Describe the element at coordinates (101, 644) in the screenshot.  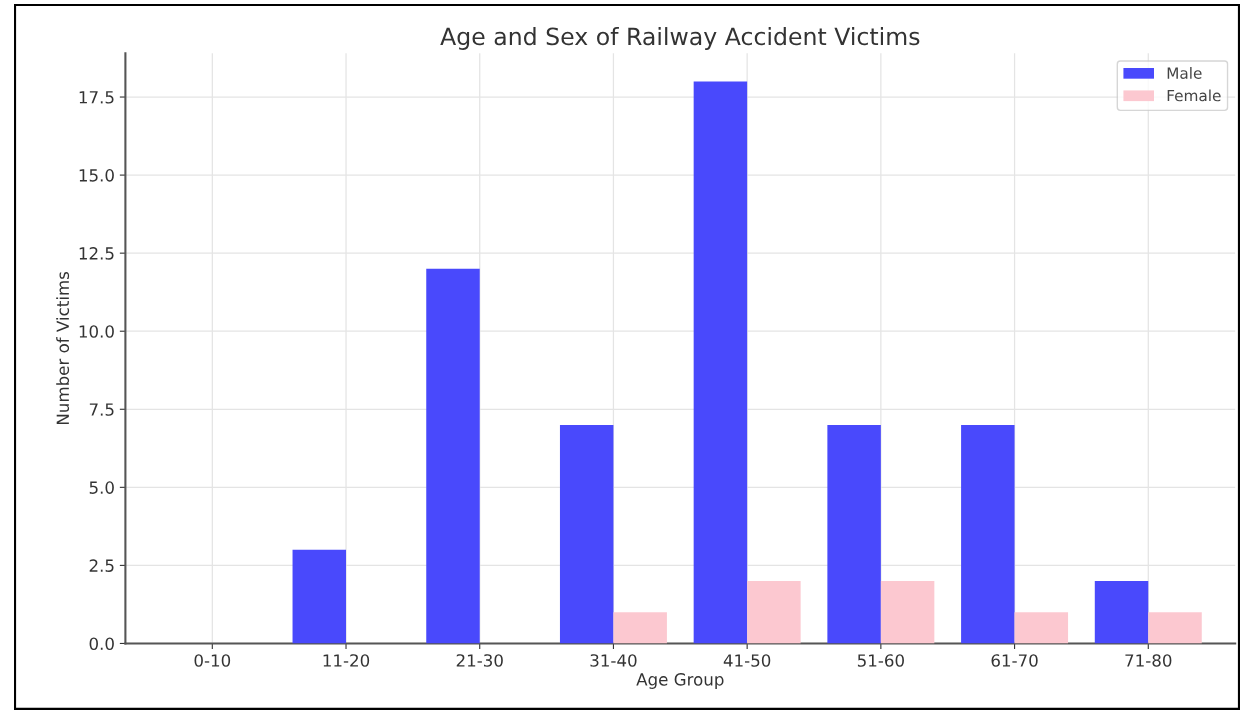
I see `y-tick-label: 0.0` at that location.